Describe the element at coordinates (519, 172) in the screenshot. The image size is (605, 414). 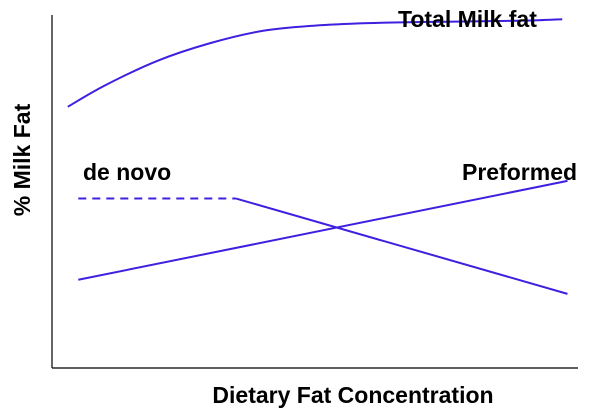
I see `series-label-preformed: Preformed` at that location.